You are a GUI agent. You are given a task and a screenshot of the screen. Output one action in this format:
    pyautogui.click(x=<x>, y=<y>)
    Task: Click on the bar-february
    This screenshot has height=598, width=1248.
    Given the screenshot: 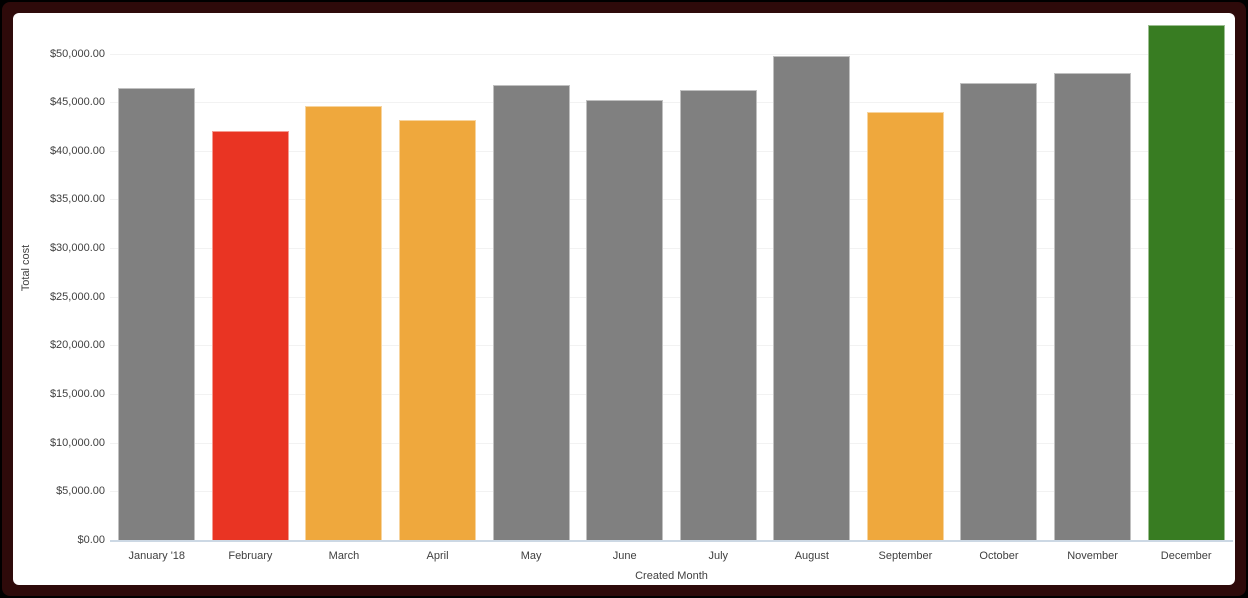 What is the action you would take?
    pyautogui.click(x=250, y=336)
    